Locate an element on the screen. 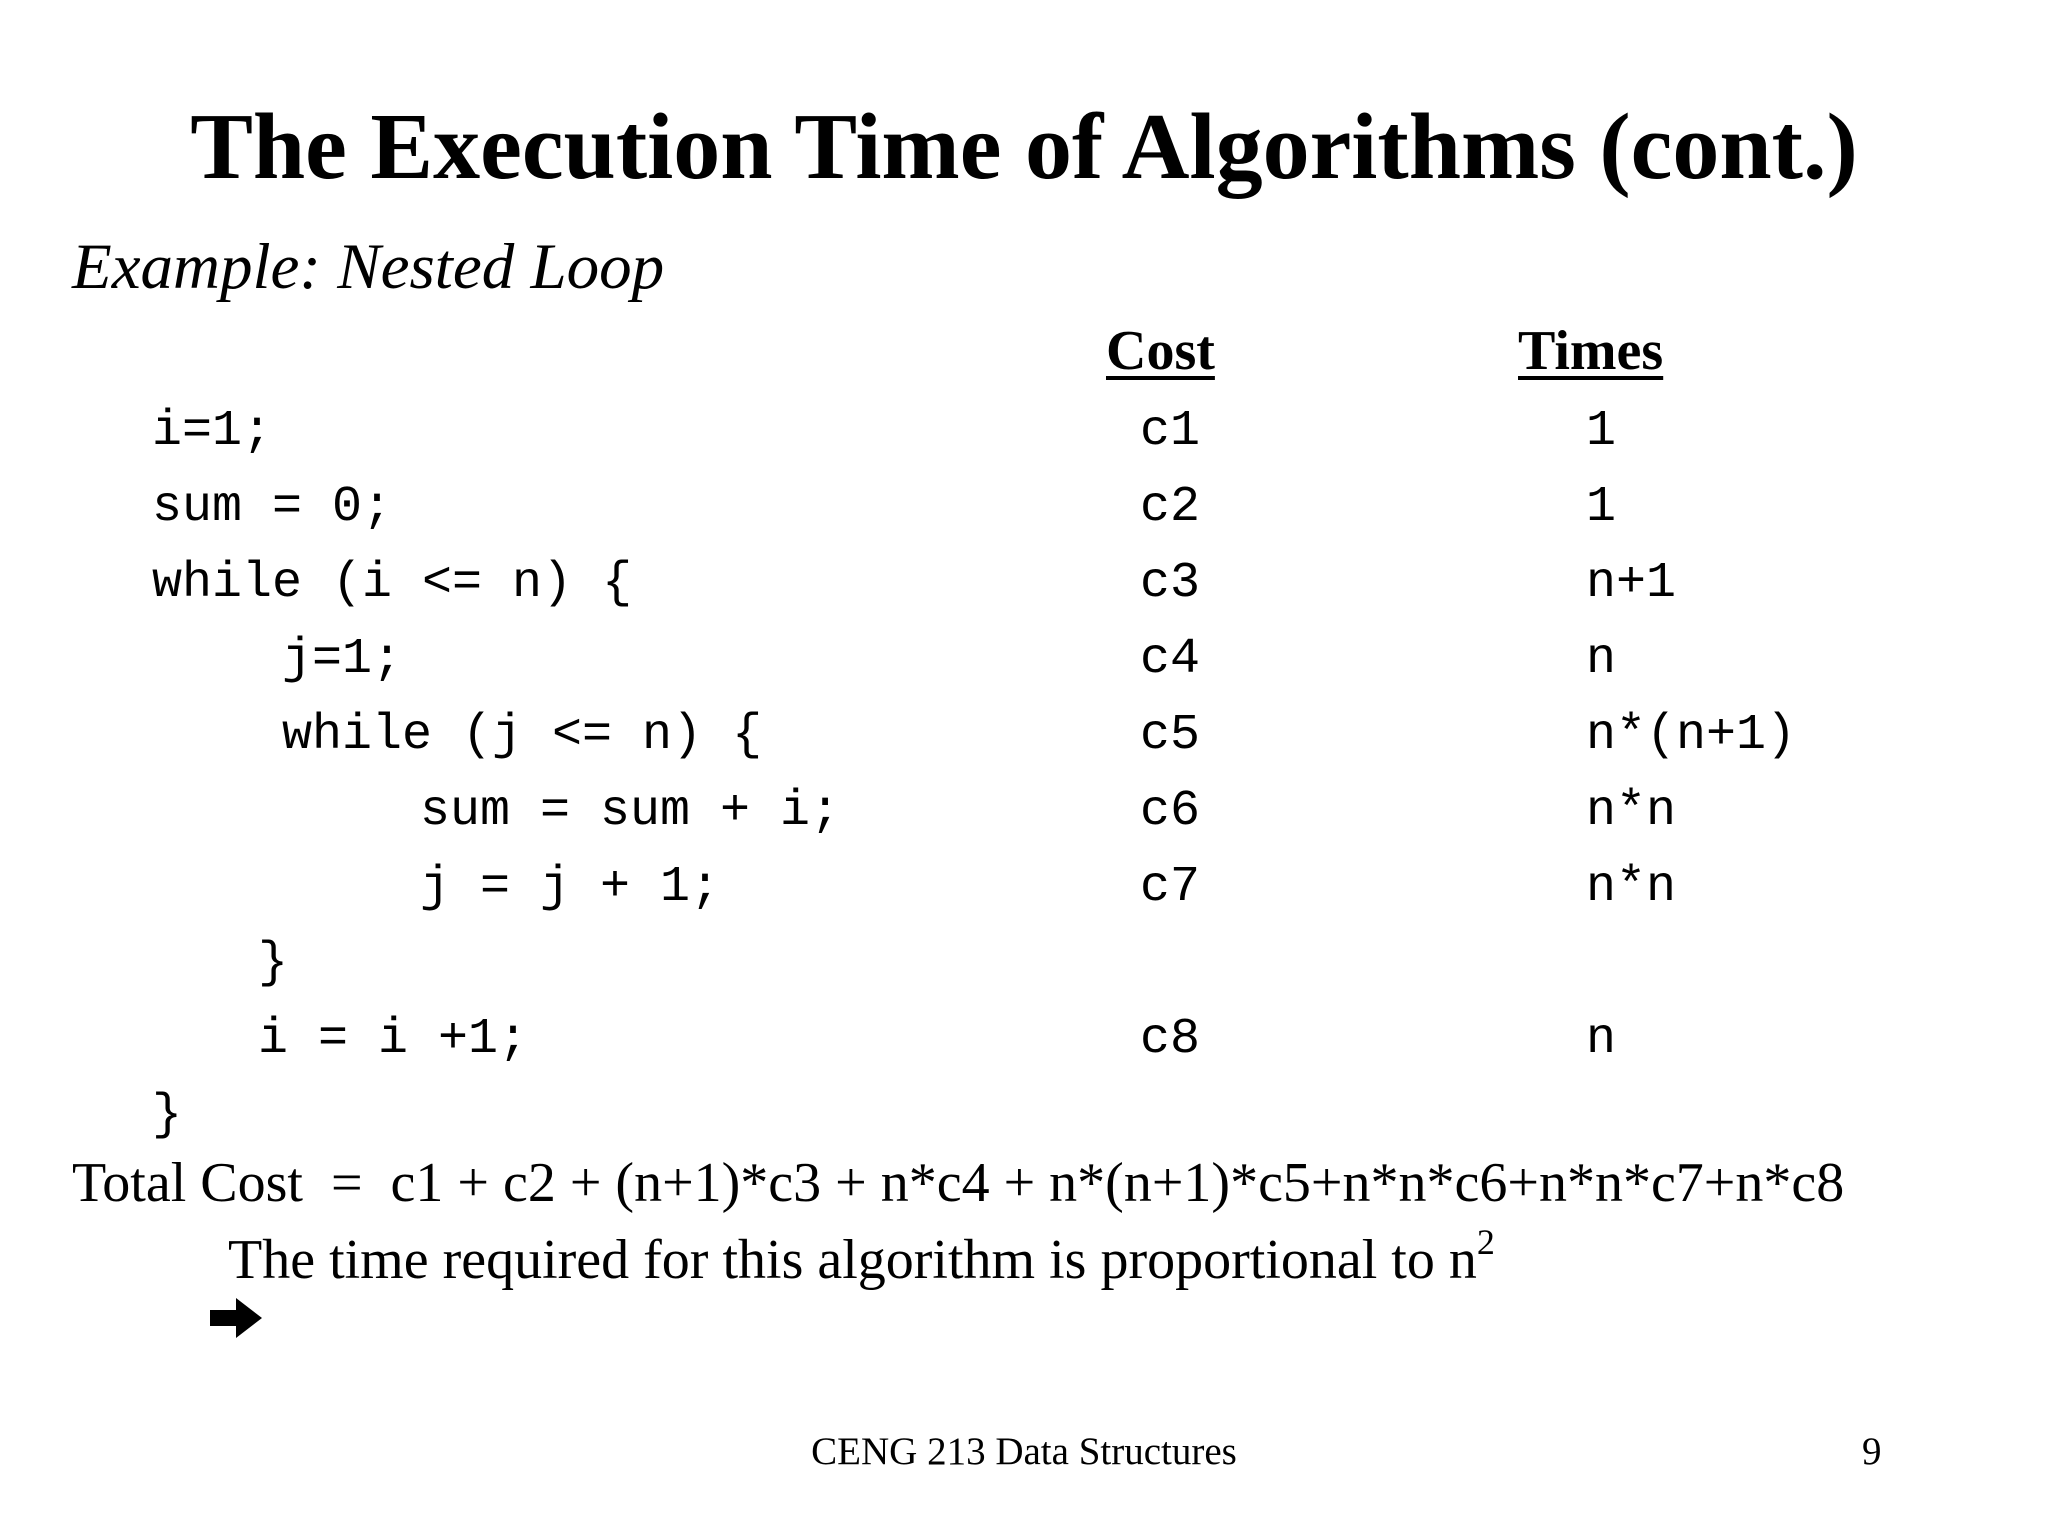  code-line: j = j + 1; is located at coordinates (570, 887).